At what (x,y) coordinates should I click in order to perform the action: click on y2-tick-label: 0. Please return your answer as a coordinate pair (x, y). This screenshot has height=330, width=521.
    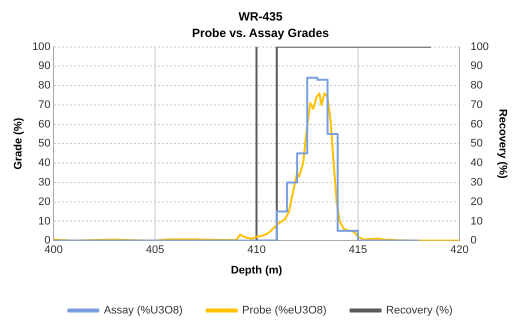
    Looking at the image, I should click on (473, 240).